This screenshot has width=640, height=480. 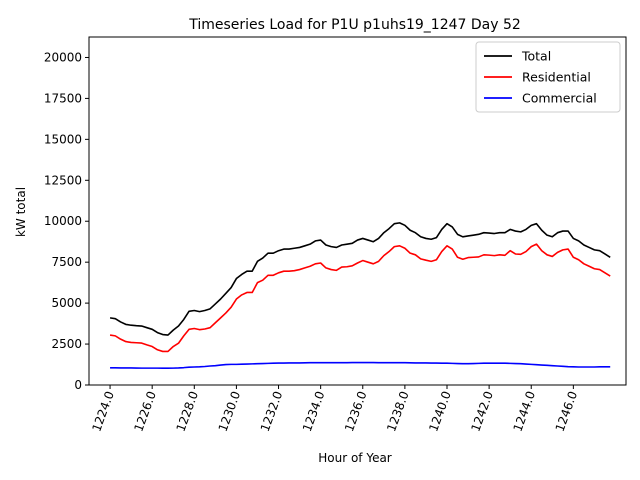 I want to click on y-tick-label: 0, so click(x=78, y=385).